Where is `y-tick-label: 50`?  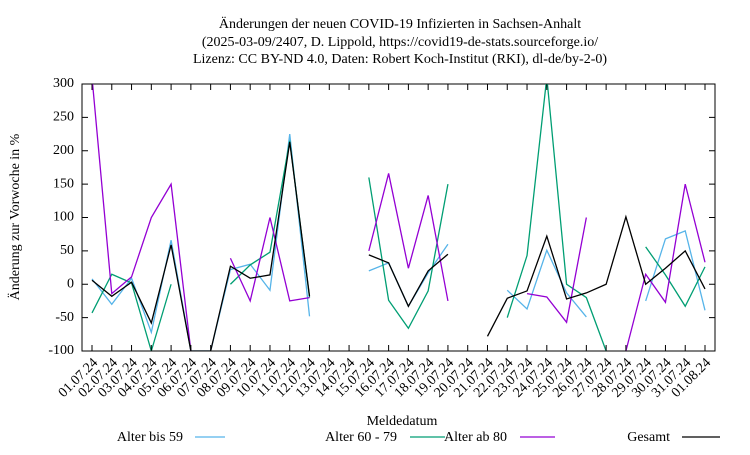
y-tick-label: 50 is located at coordinates (67, 250).